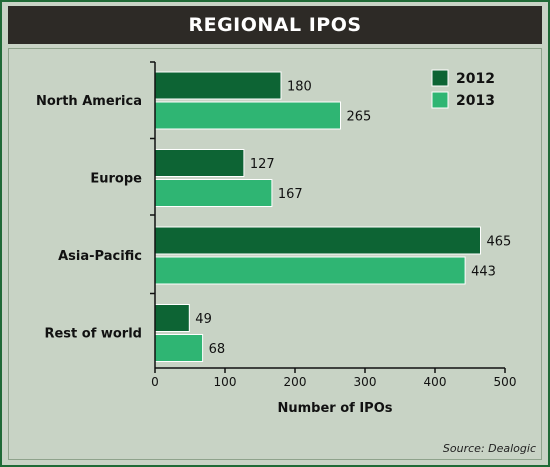 This screenshot has height=467, width=550. What do you see at coordinates (489, 448) in the screenshot?
I see `source-note: Source: Dealogic` at bounding box center [489, 448].